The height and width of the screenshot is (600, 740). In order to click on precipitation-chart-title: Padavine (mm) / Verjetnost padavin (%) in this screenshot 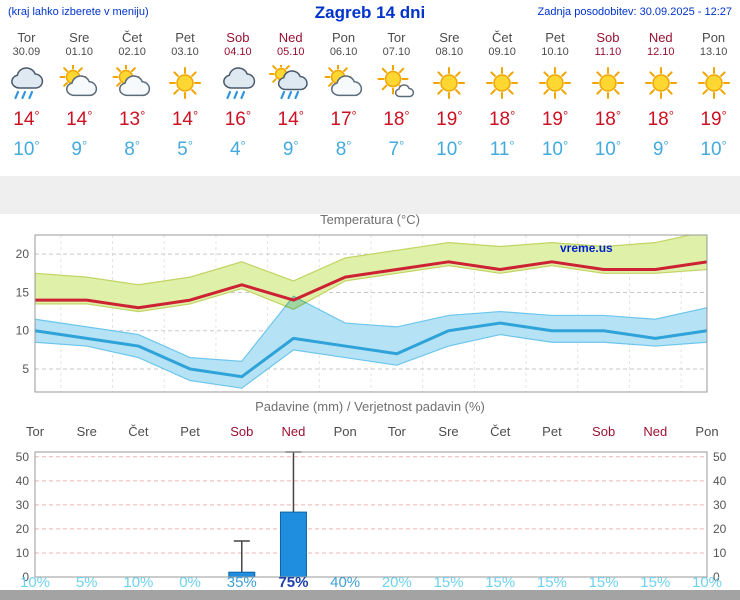, I will do `click(370, 406)`.